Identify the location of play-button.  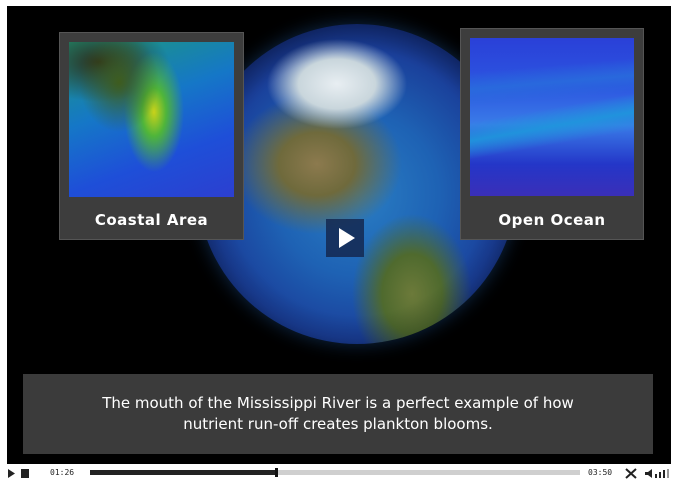
(345, 238).